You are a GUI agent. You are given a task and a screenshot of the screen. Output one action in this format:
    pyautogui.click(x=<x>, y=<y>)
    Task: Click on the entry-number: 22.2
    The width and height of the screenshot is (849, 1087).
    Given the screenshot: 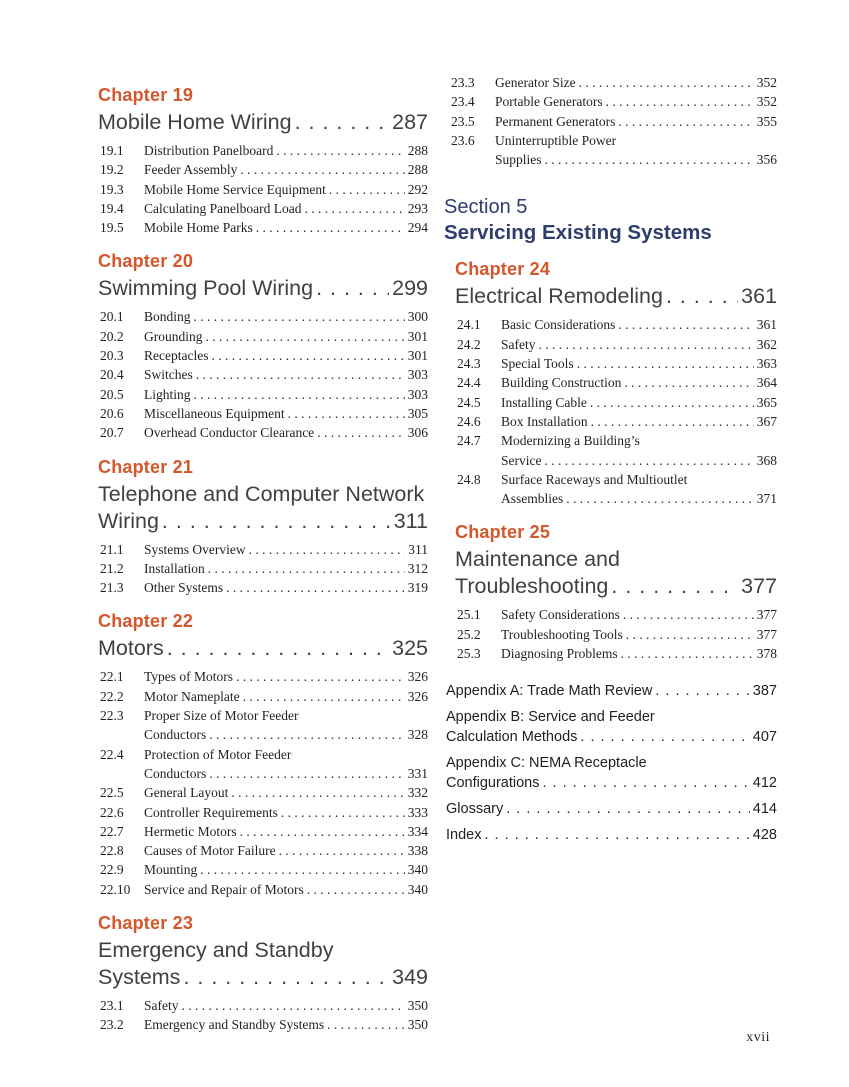 What is the action you would take?
    pyautogui.click(x=112, y=696)
    